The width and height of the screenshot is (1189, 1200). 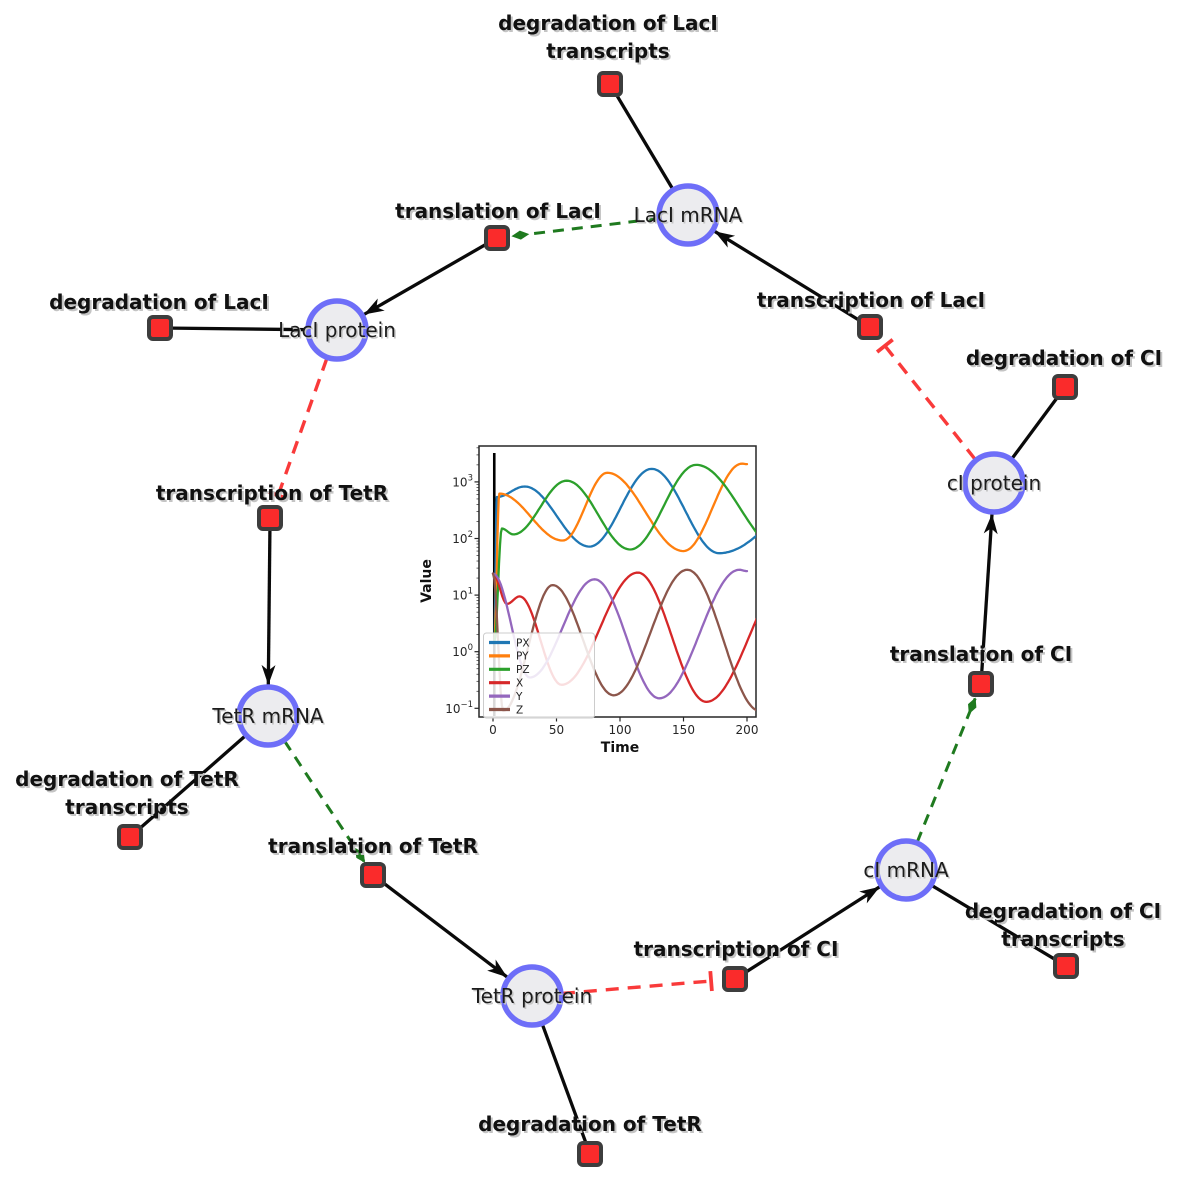 What do you see at coordinates (1065, 387) in the screenshot?
I see `reaction-node-degradation-ci` at bounding box center [1065, 387].